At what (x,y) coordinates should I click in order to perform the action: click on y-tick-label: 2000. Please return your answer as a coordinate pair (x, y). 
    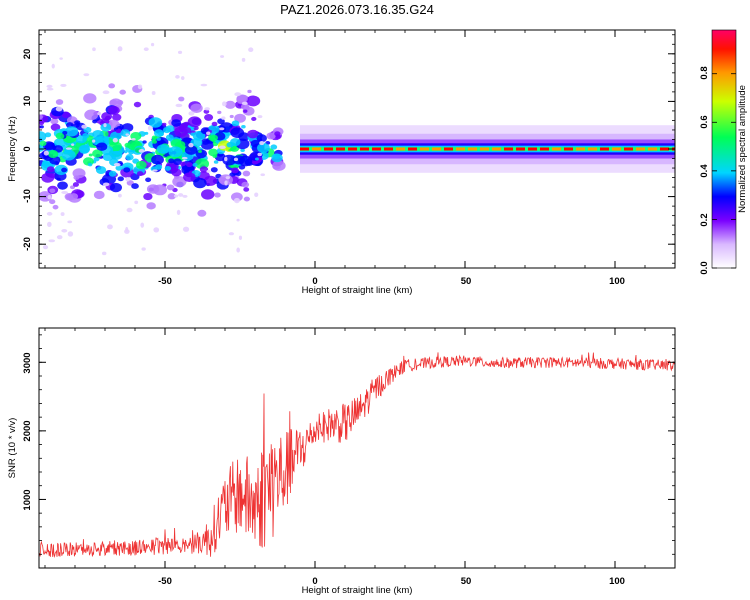
    Looking at the image, I should click on (27, 430).